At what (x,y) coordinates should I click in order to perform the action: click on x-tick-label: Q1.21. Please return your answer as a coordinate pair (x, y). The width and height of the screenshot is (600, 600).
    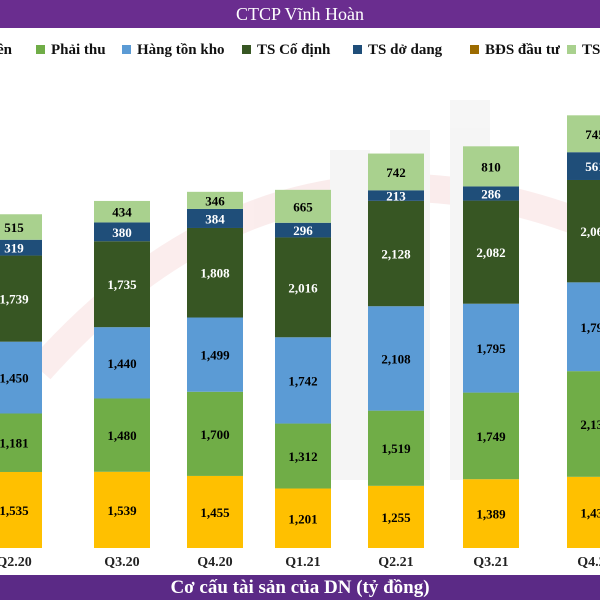
    Looking at the image, I should click on (302, 562).